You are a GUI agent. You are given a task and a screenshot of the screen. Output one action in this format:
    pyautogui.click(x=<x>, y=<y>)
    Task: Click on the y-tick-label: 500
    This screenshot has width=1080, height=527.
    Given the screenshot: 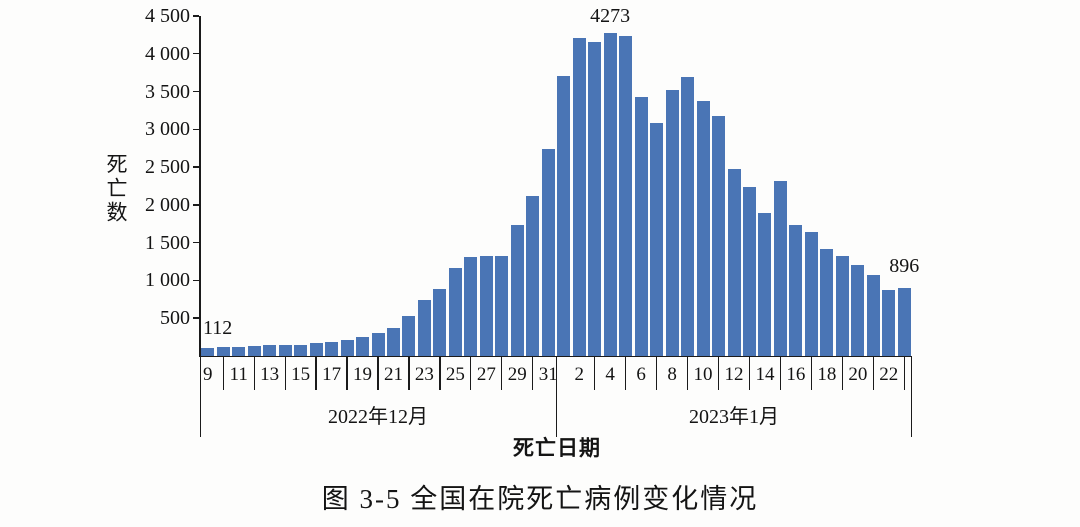 What is the action you would take?
    pyautogui.click(x=175, y=318)
    